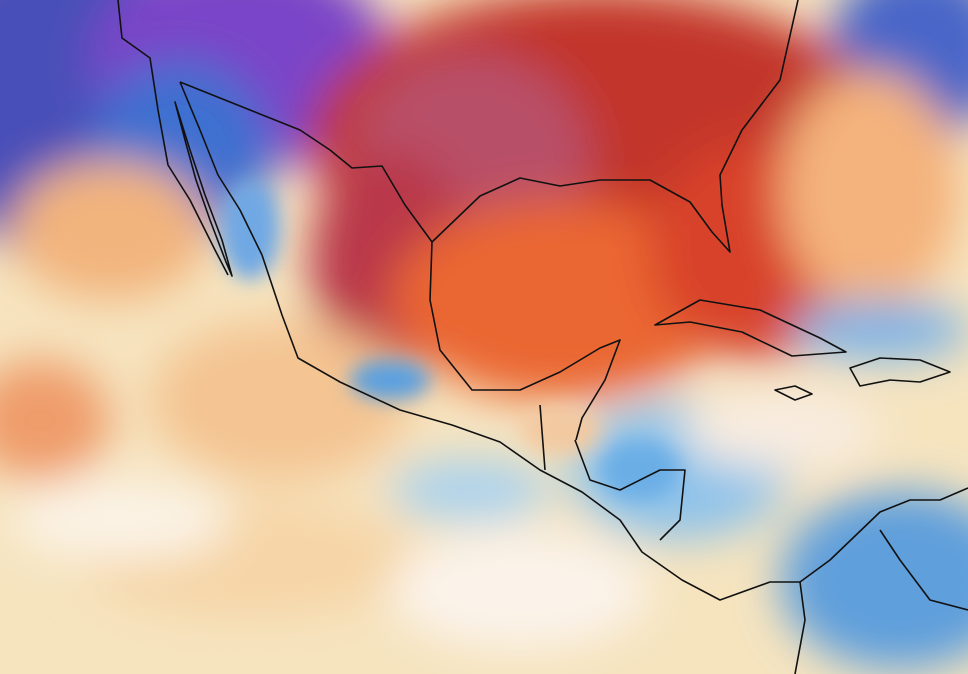  What do you see at coordinates (793, 393) in the screenshot?
I see `jamaica` at bounding box center [793, 393].